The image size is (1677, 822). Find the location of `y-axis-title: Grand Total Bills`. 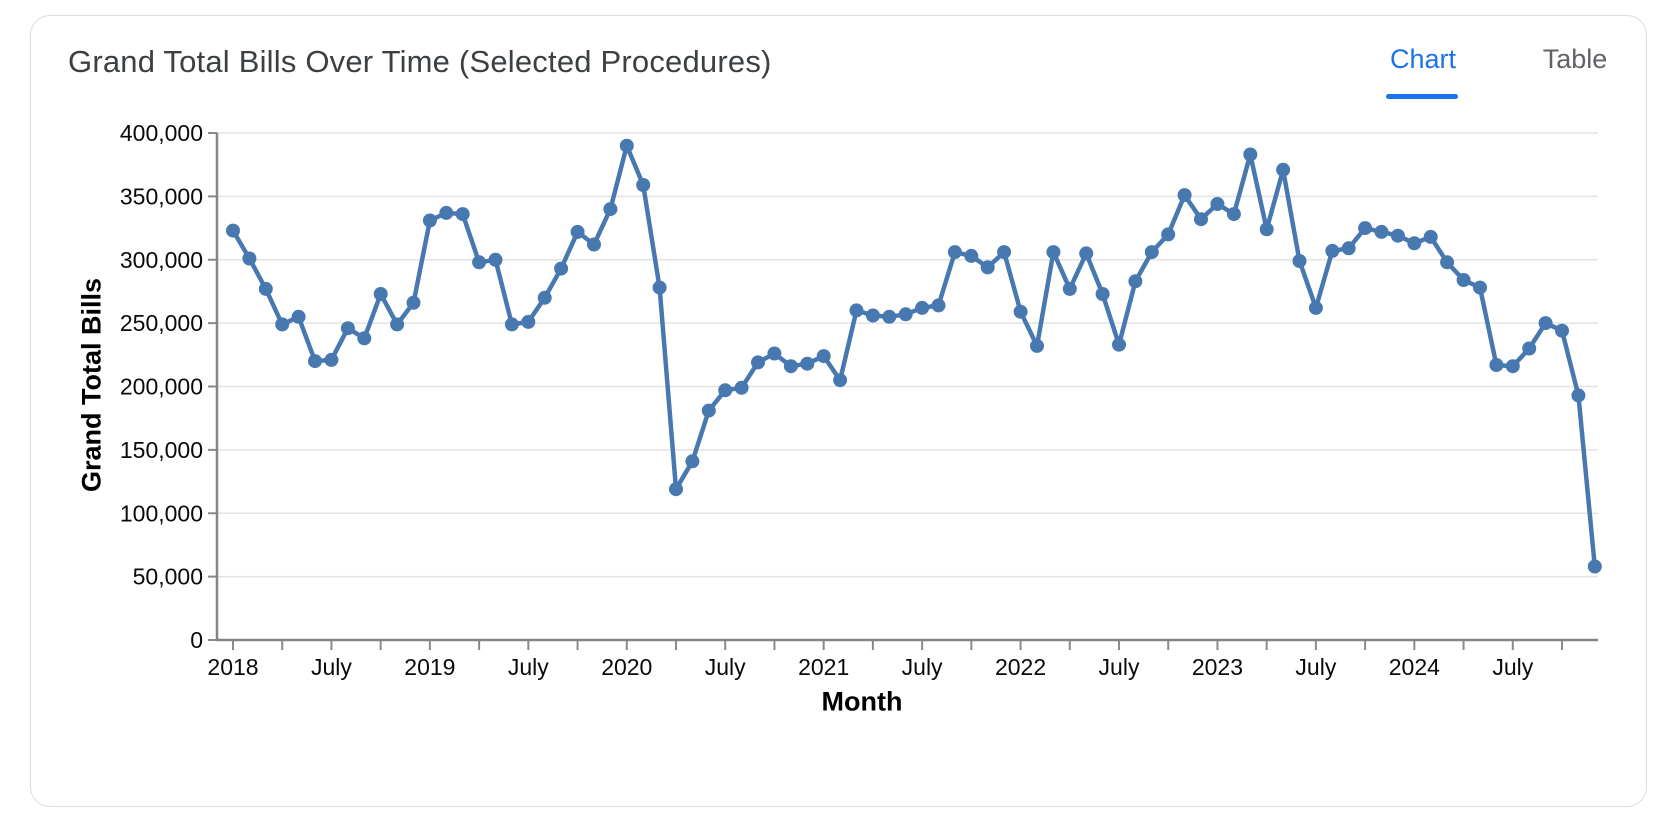

y-axis-title: Grand Total Bills is located at coordinates (91, 385).